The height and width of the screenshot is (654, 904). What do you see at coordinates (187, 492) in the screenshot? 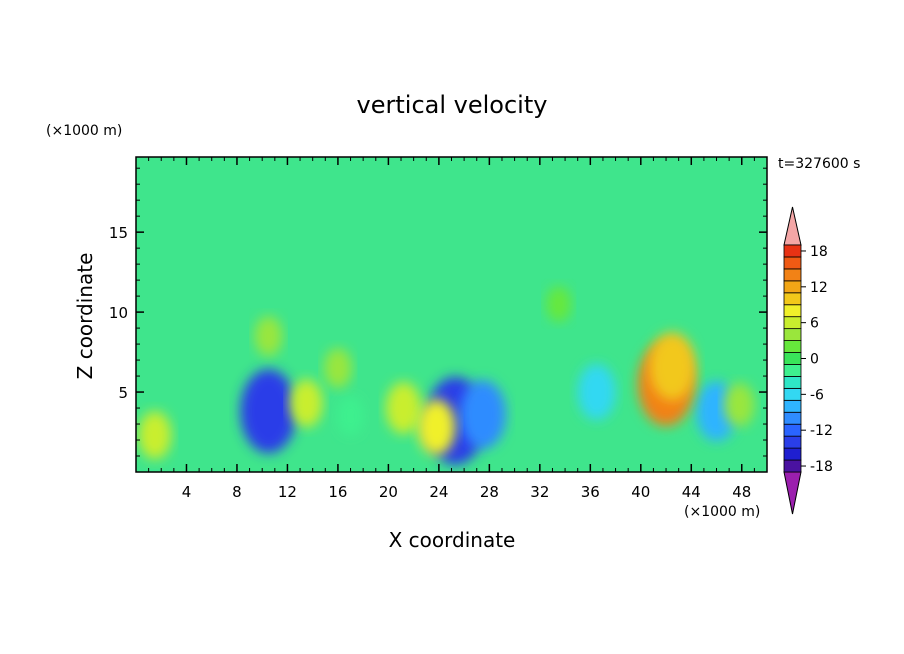
I see `x-tick-label: 4` at bounding box center [187, 492].